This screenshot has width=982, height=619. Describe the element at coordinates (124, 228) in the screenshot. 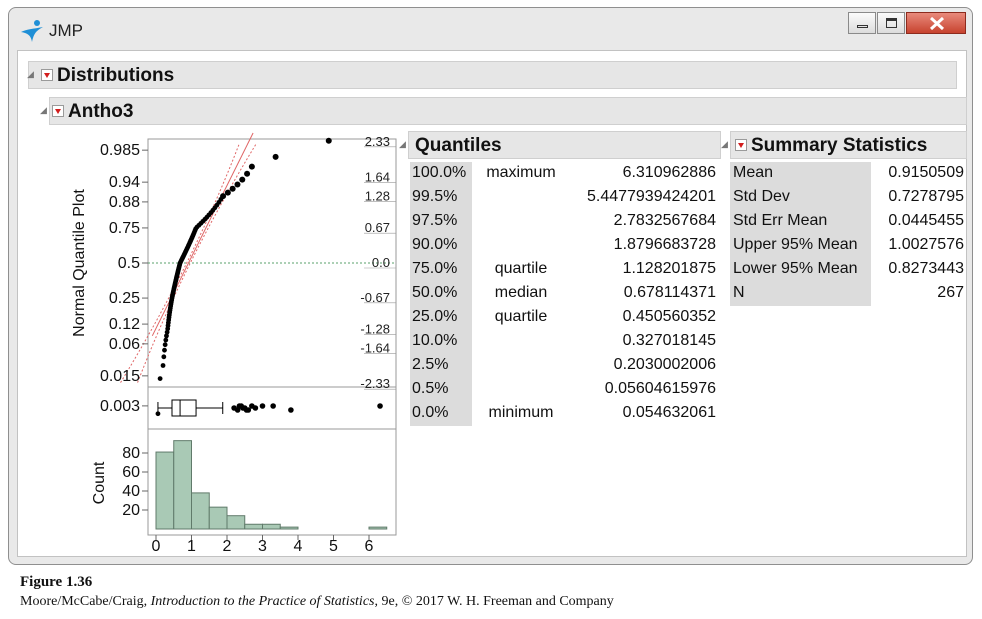

I see `probability-tick-label: 0.75` at that location.